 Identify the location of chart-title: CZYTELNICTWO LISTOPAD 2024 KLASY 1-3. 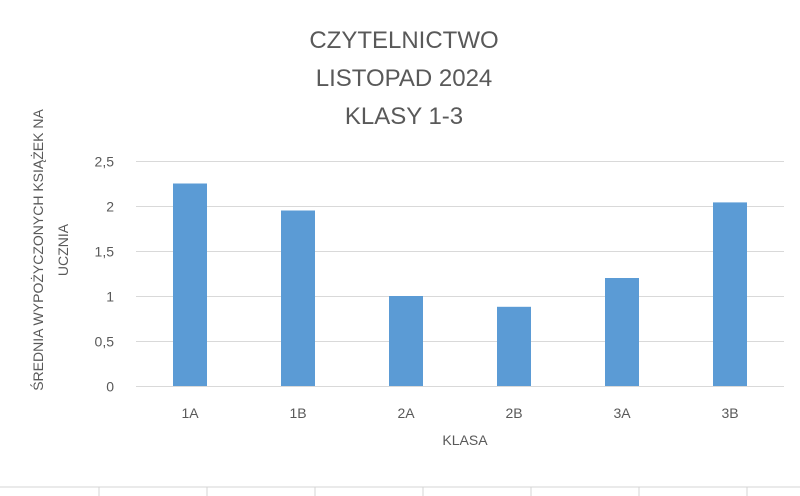
(403, 78).